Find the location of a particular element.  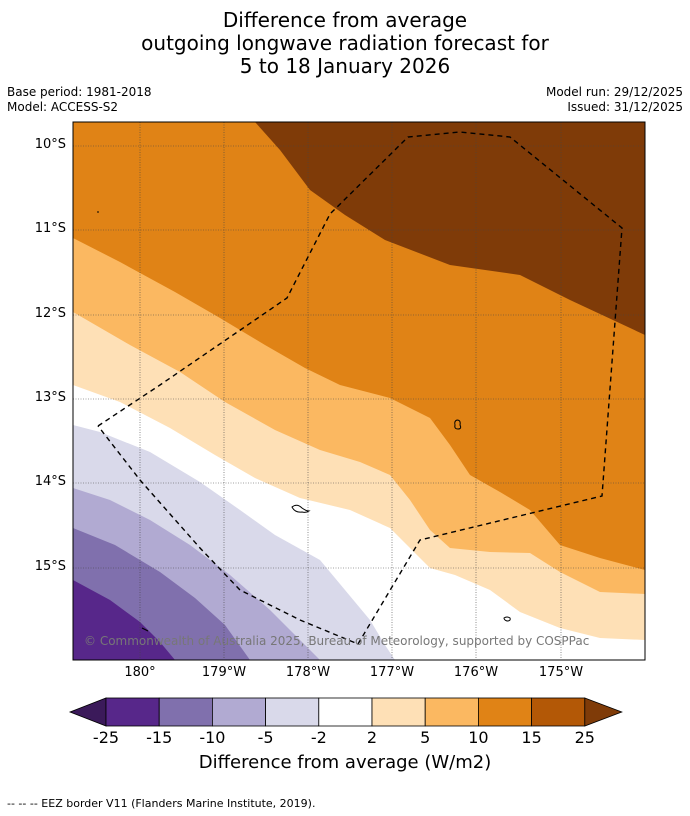

colorbar is located at coordinates (345, 712).